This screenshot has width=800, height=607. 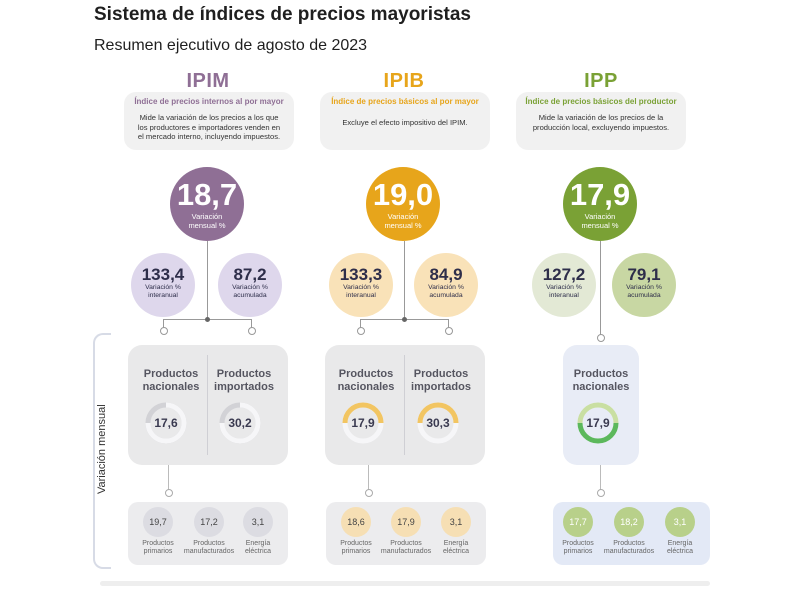 What do you see at coordinates (163, 325) in the screenshot?
I see `ipim-connector-l` at bounding box center [163, 325].